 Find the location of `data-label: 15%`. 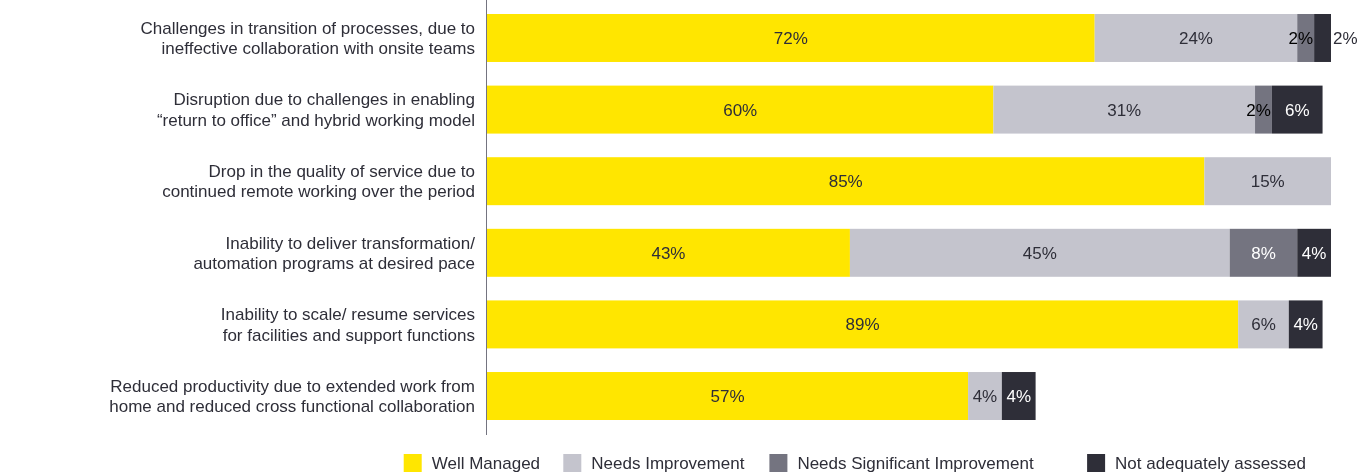

data-label: 15% is located at coordinates (1267, 182).